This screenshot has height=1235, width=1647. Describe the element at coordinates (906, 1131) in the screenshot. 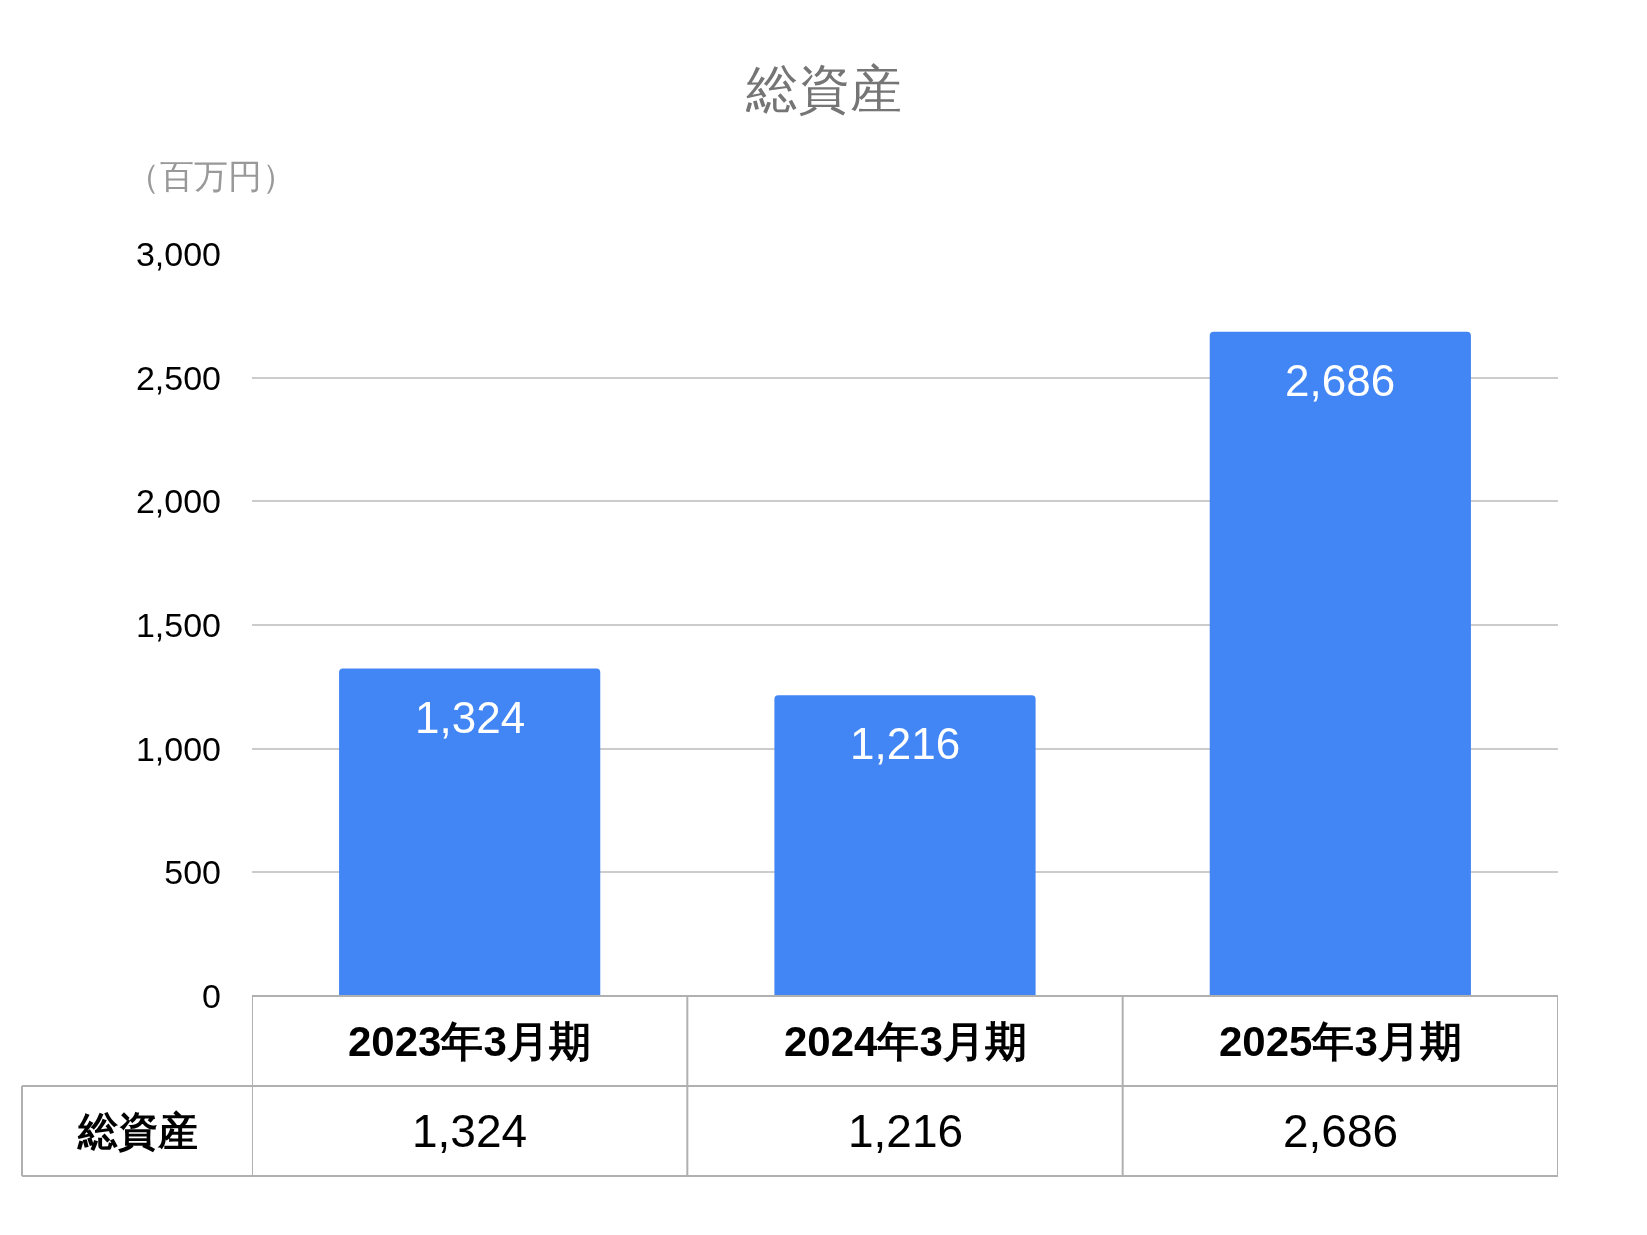

I see `data-label: 1,216` at that location.